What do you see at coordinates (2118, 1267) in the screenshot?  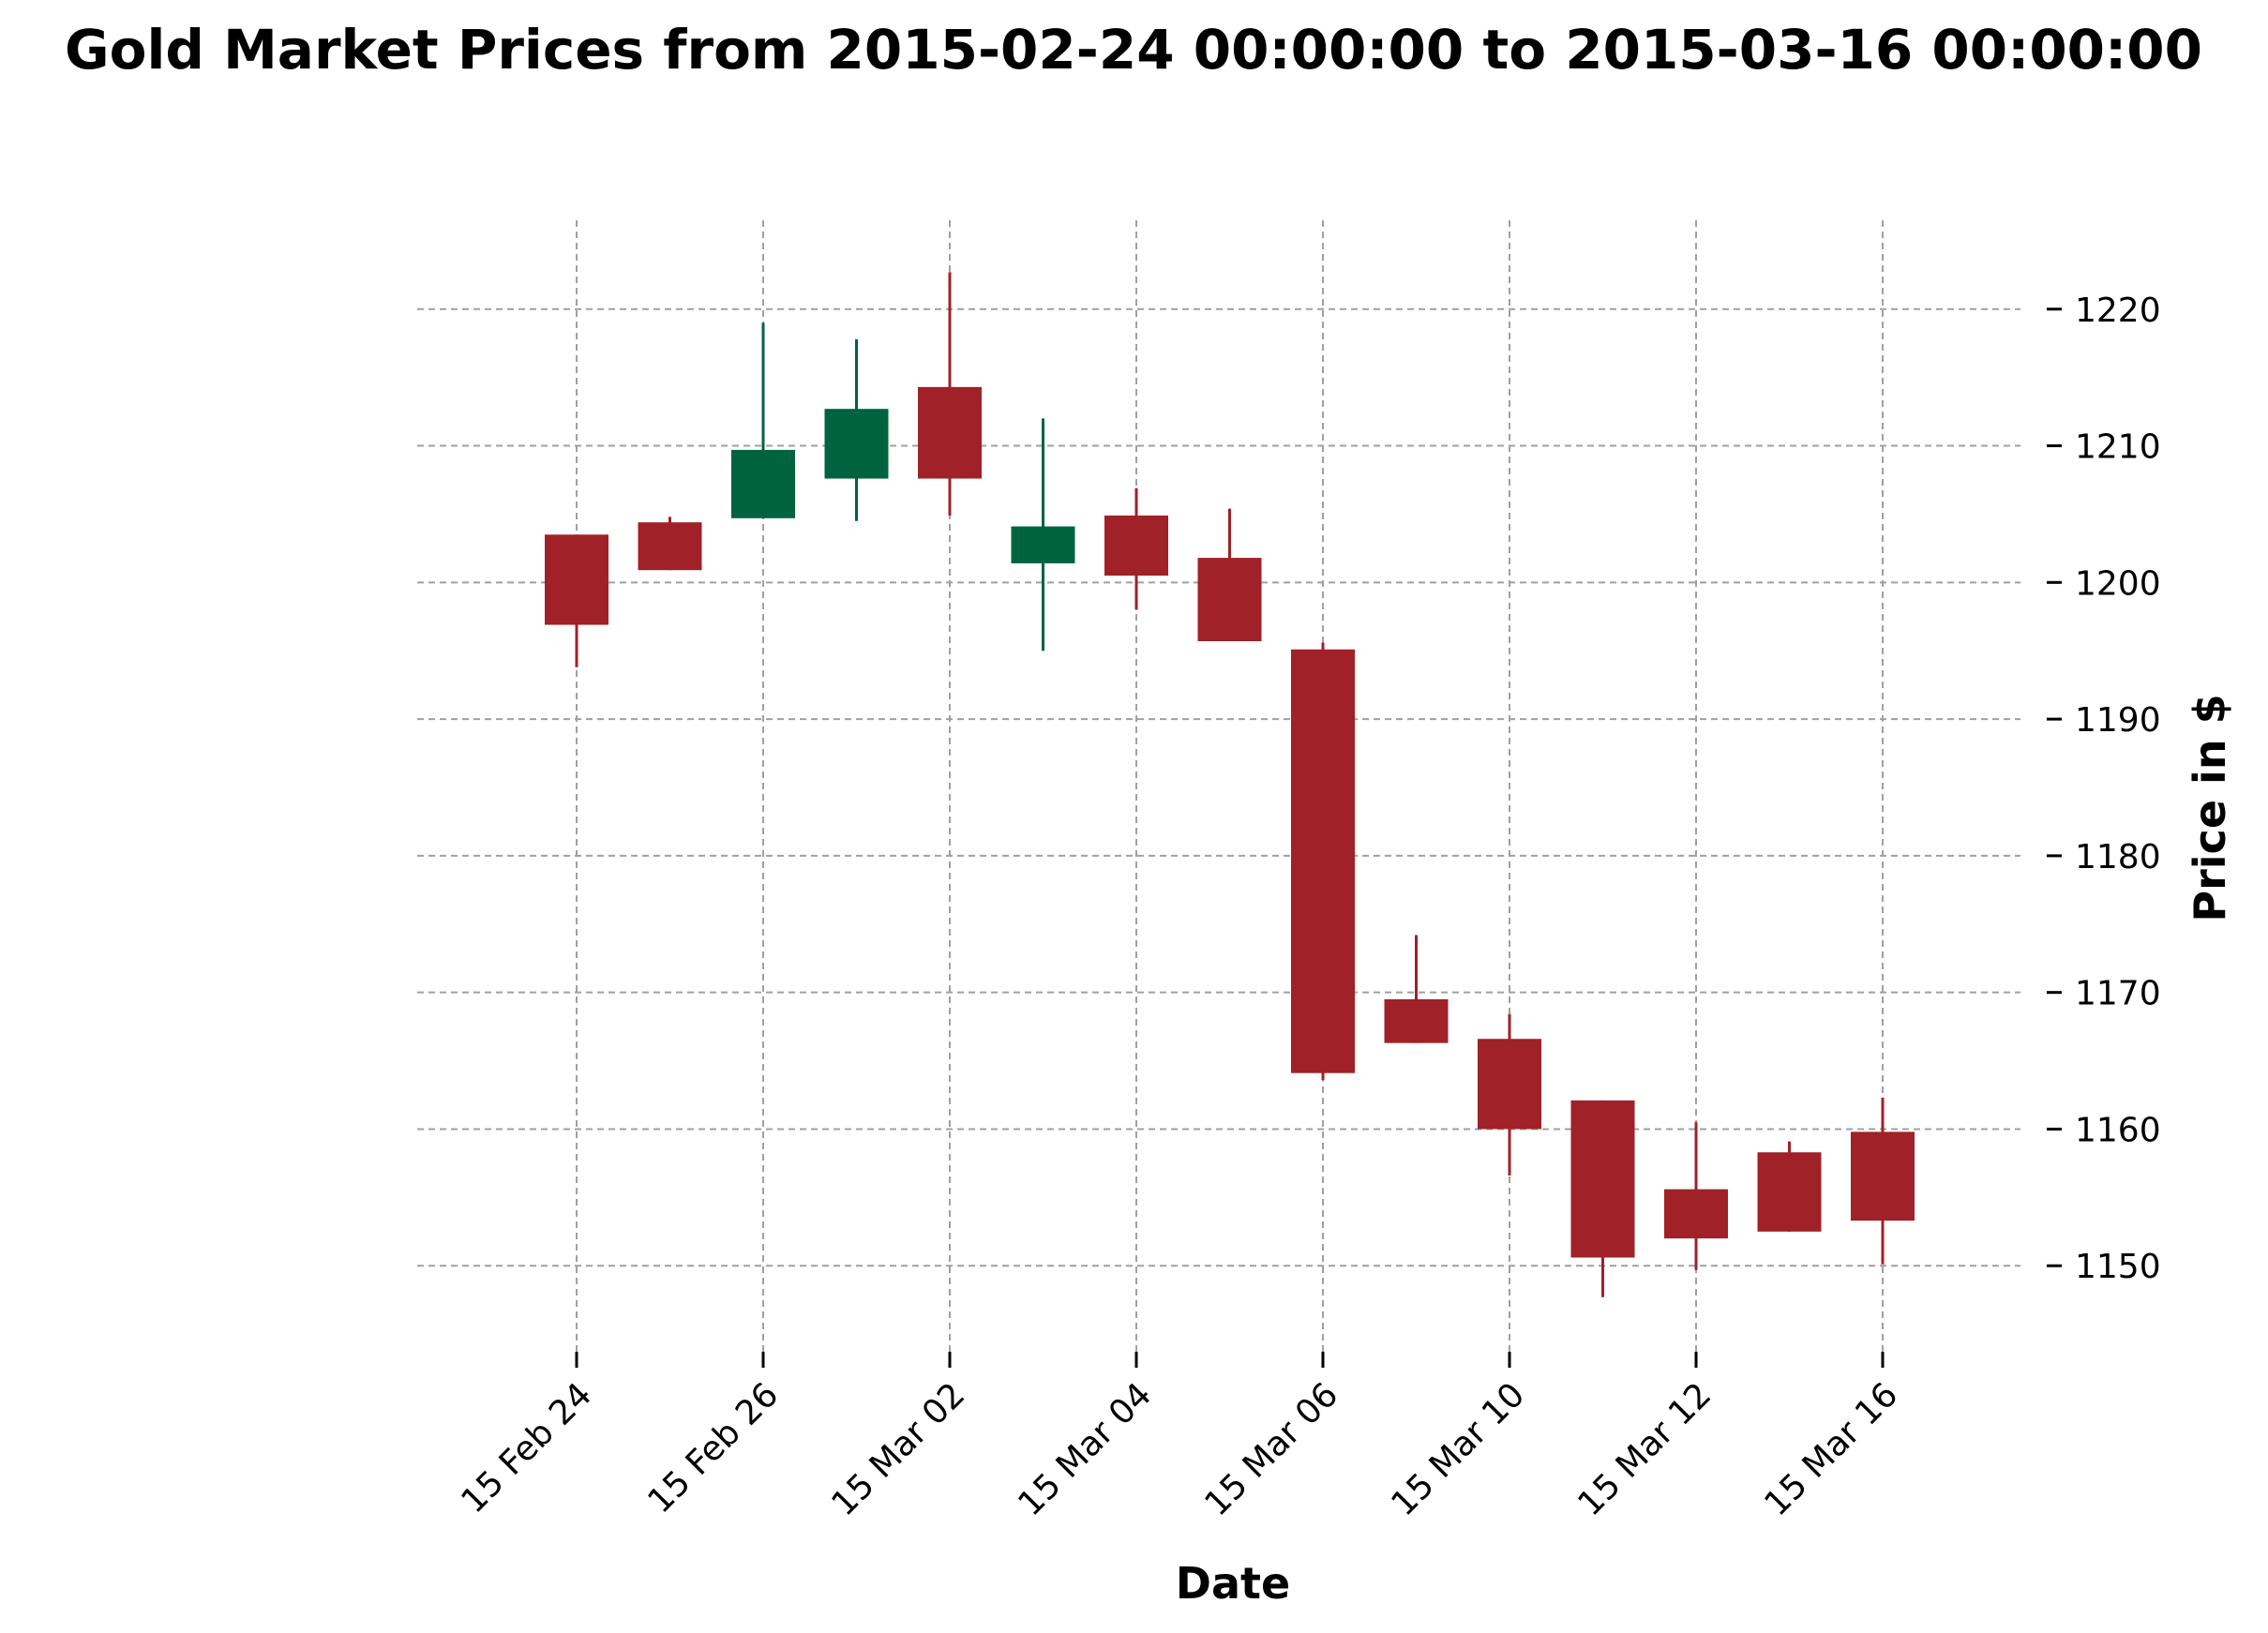 I see `y-tick-label: 1150` at bounding box center [2118, 1267].